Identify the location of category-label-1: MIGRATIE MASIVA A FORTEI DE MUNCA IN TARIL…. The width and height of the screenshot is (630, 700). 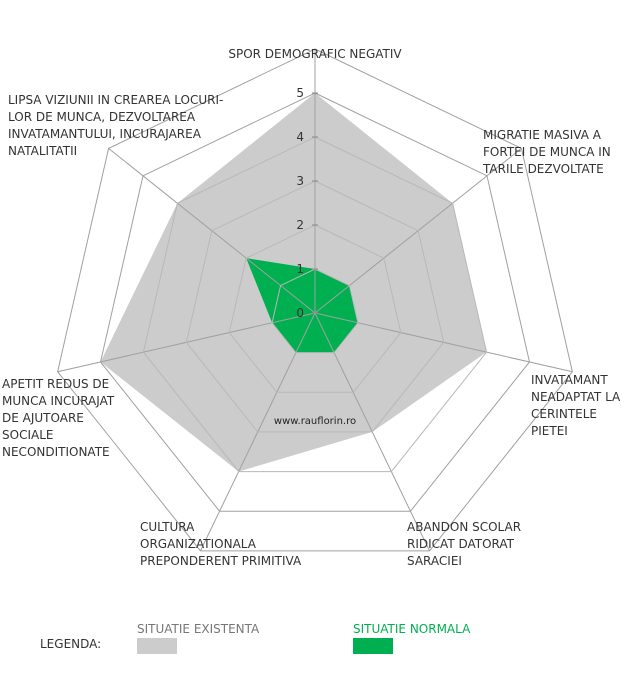
(546, 152).